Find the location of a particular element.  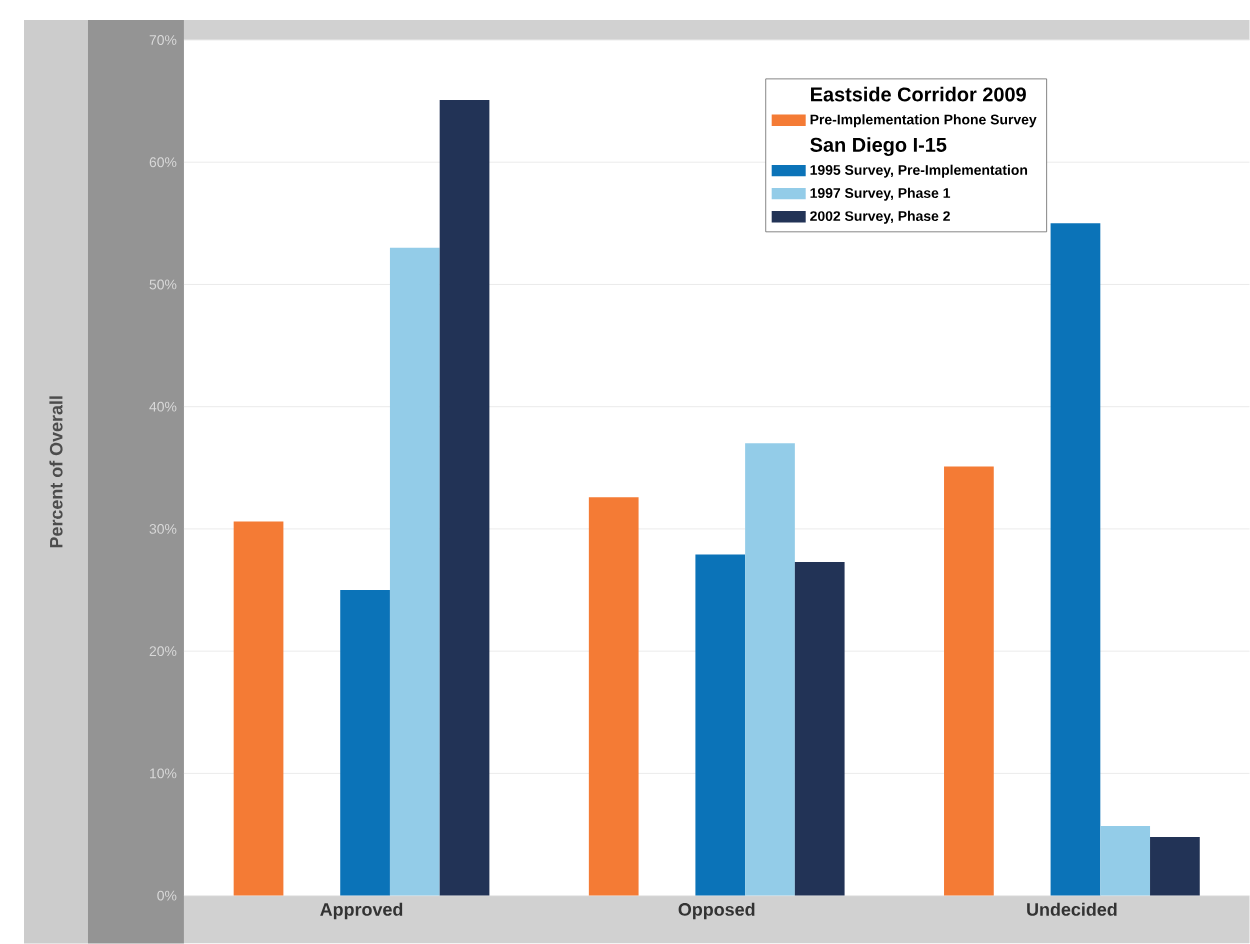

x-tick-label: Undecided is located at coordinates (1072, 909).